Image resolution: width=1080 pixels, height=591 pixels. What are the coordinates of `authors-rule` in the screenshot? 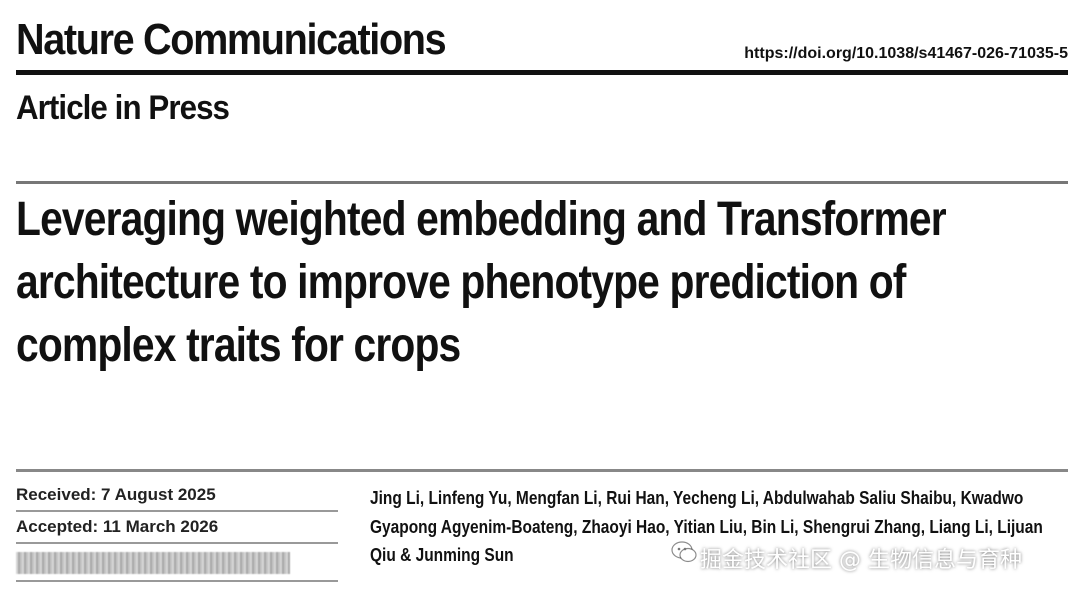 It's located at (542, 470).